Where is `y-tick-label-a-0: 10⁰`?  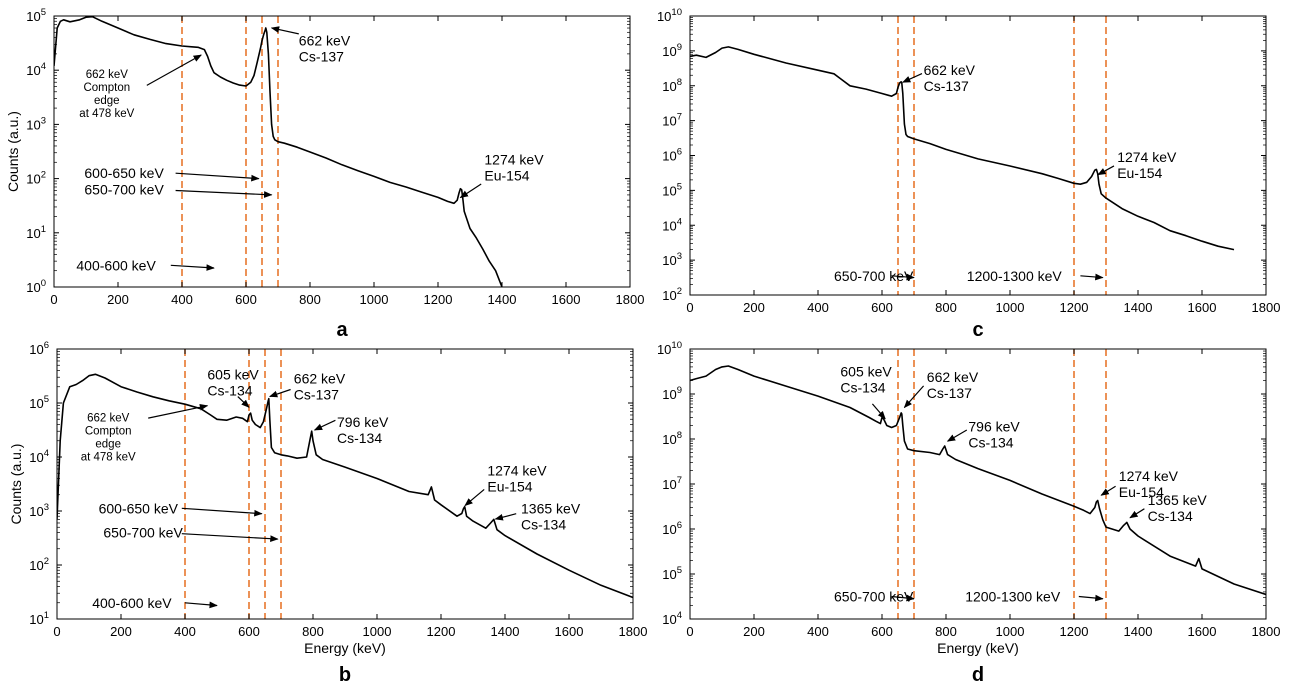
y-tick-label-a-0: 10⁰ is located at coordinates (36, 286).